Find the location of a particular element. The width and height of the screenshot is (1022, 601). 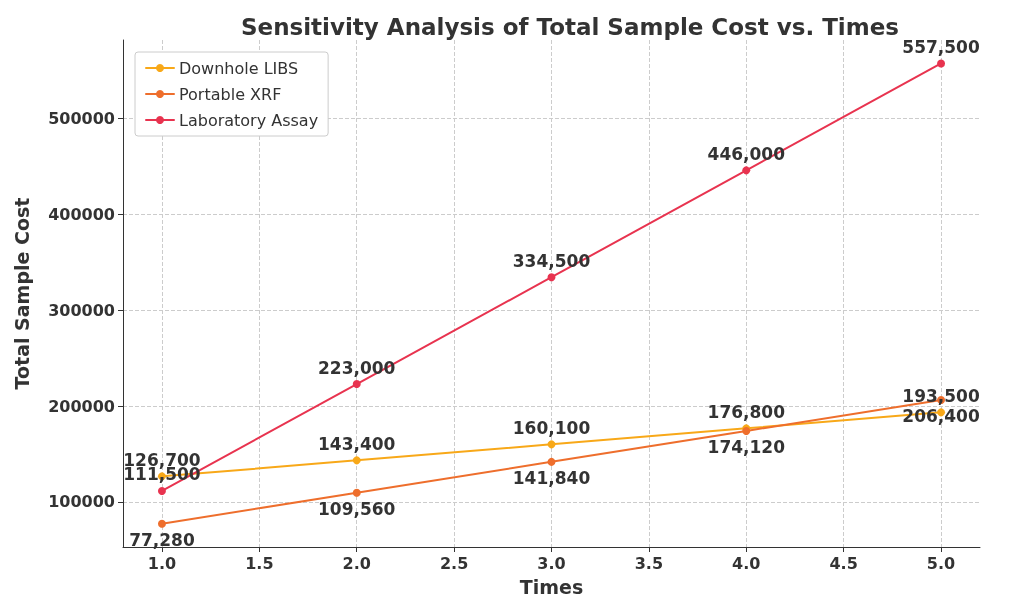

x-axis-title: Times is located at coordinates (551, 586).